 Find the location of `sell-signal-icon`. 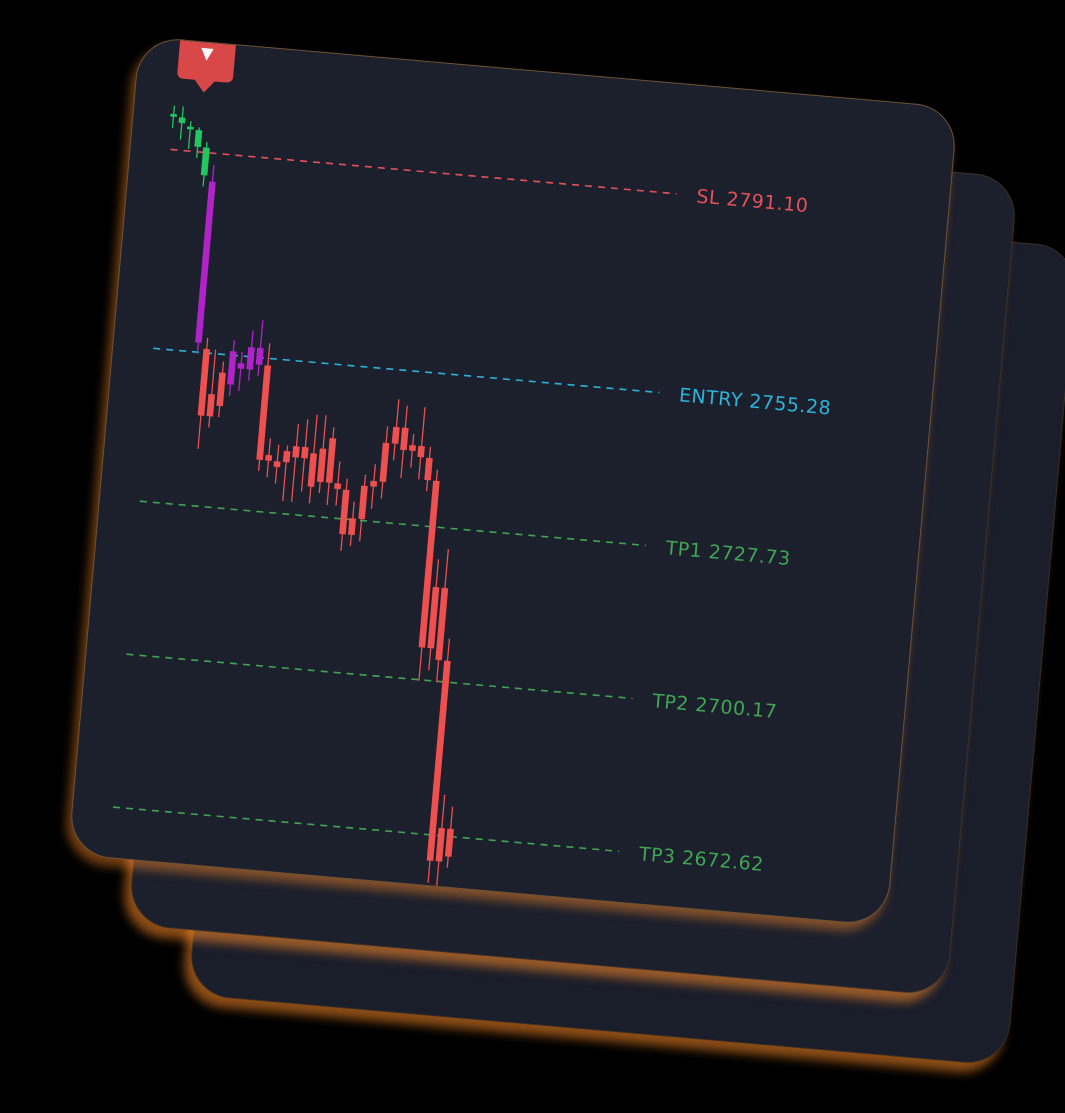

sell-signal-icon is located at coordinates (207, 64).